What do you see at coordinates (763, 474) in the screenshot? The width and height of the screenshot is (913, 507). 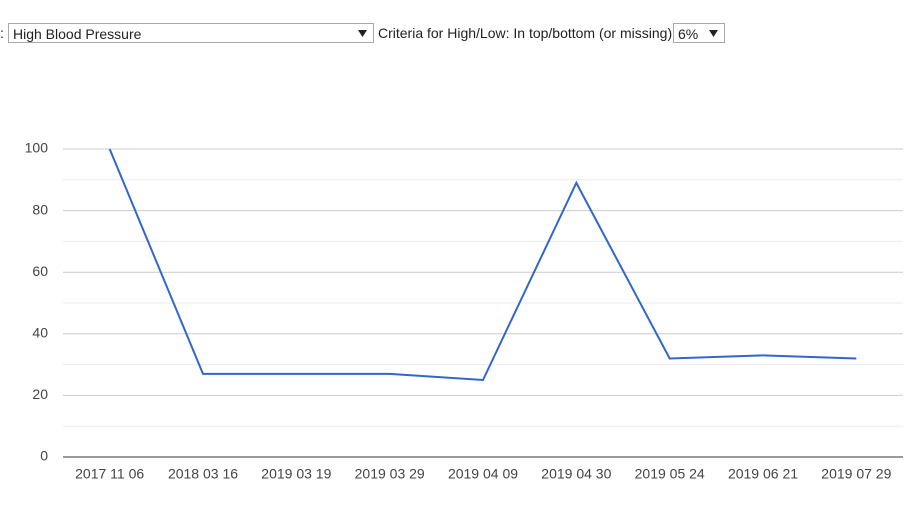 I see `x-tick-label: 2019 06 21` at bounding box center [763, 474].